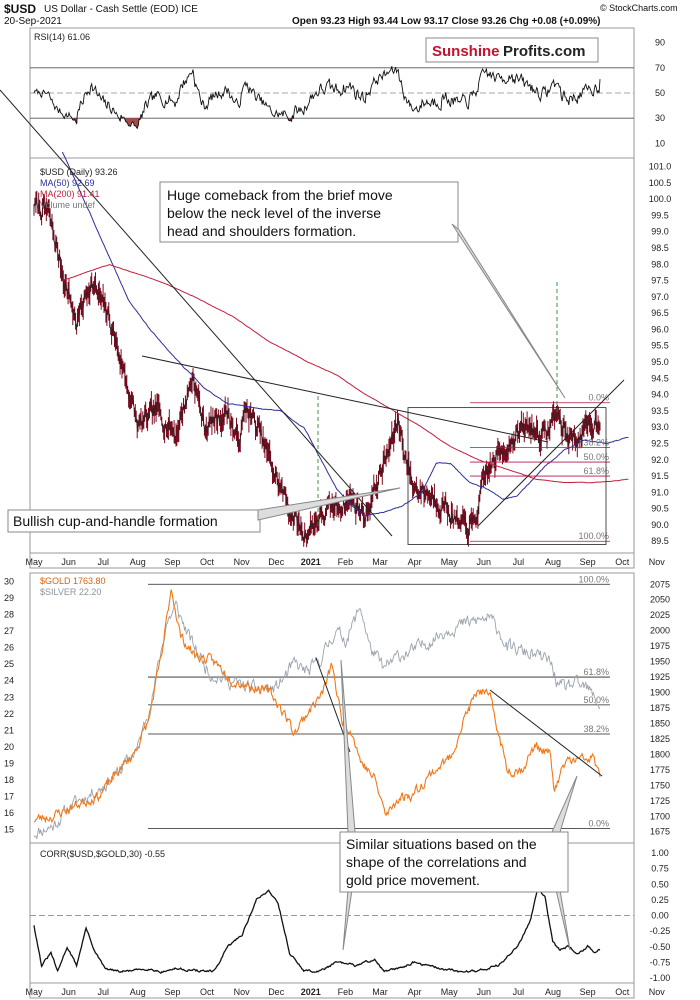 The width and height of the screenshot is (700, 1000). What do you see at coordinates (660, 281) in the screenshot?
I see `usd-tick-7: 97.5` at bounding box center [660, 281].